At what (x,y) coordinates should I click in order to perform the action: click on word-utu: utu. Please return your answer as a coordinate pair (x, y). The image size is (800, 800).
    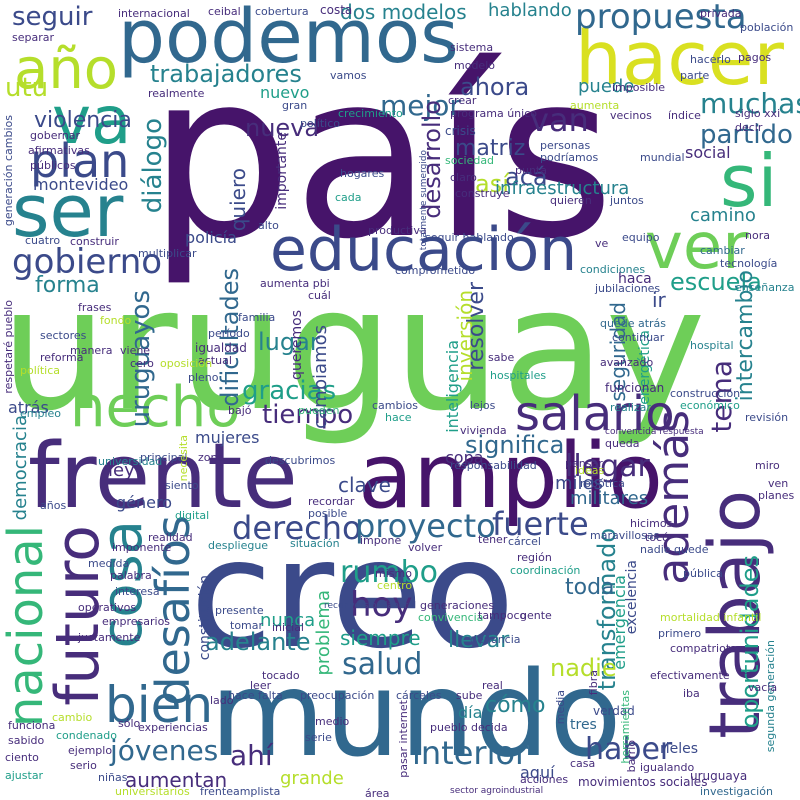
    Looking at the image, I should click on (27, 88).